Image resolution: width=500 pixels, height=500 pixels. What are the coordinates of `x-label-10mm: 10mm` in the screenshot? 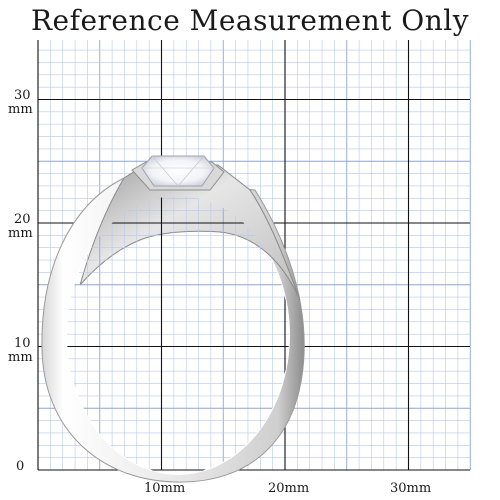 It's located at (165, 488).